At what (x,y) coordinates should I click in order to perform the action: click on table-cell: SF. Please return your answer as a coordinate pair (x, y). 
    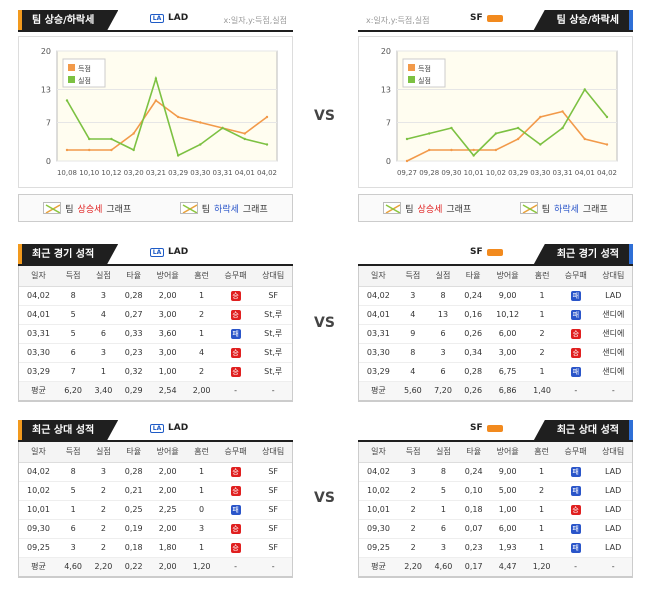
    Looking at the image, I should click on (273, 491).